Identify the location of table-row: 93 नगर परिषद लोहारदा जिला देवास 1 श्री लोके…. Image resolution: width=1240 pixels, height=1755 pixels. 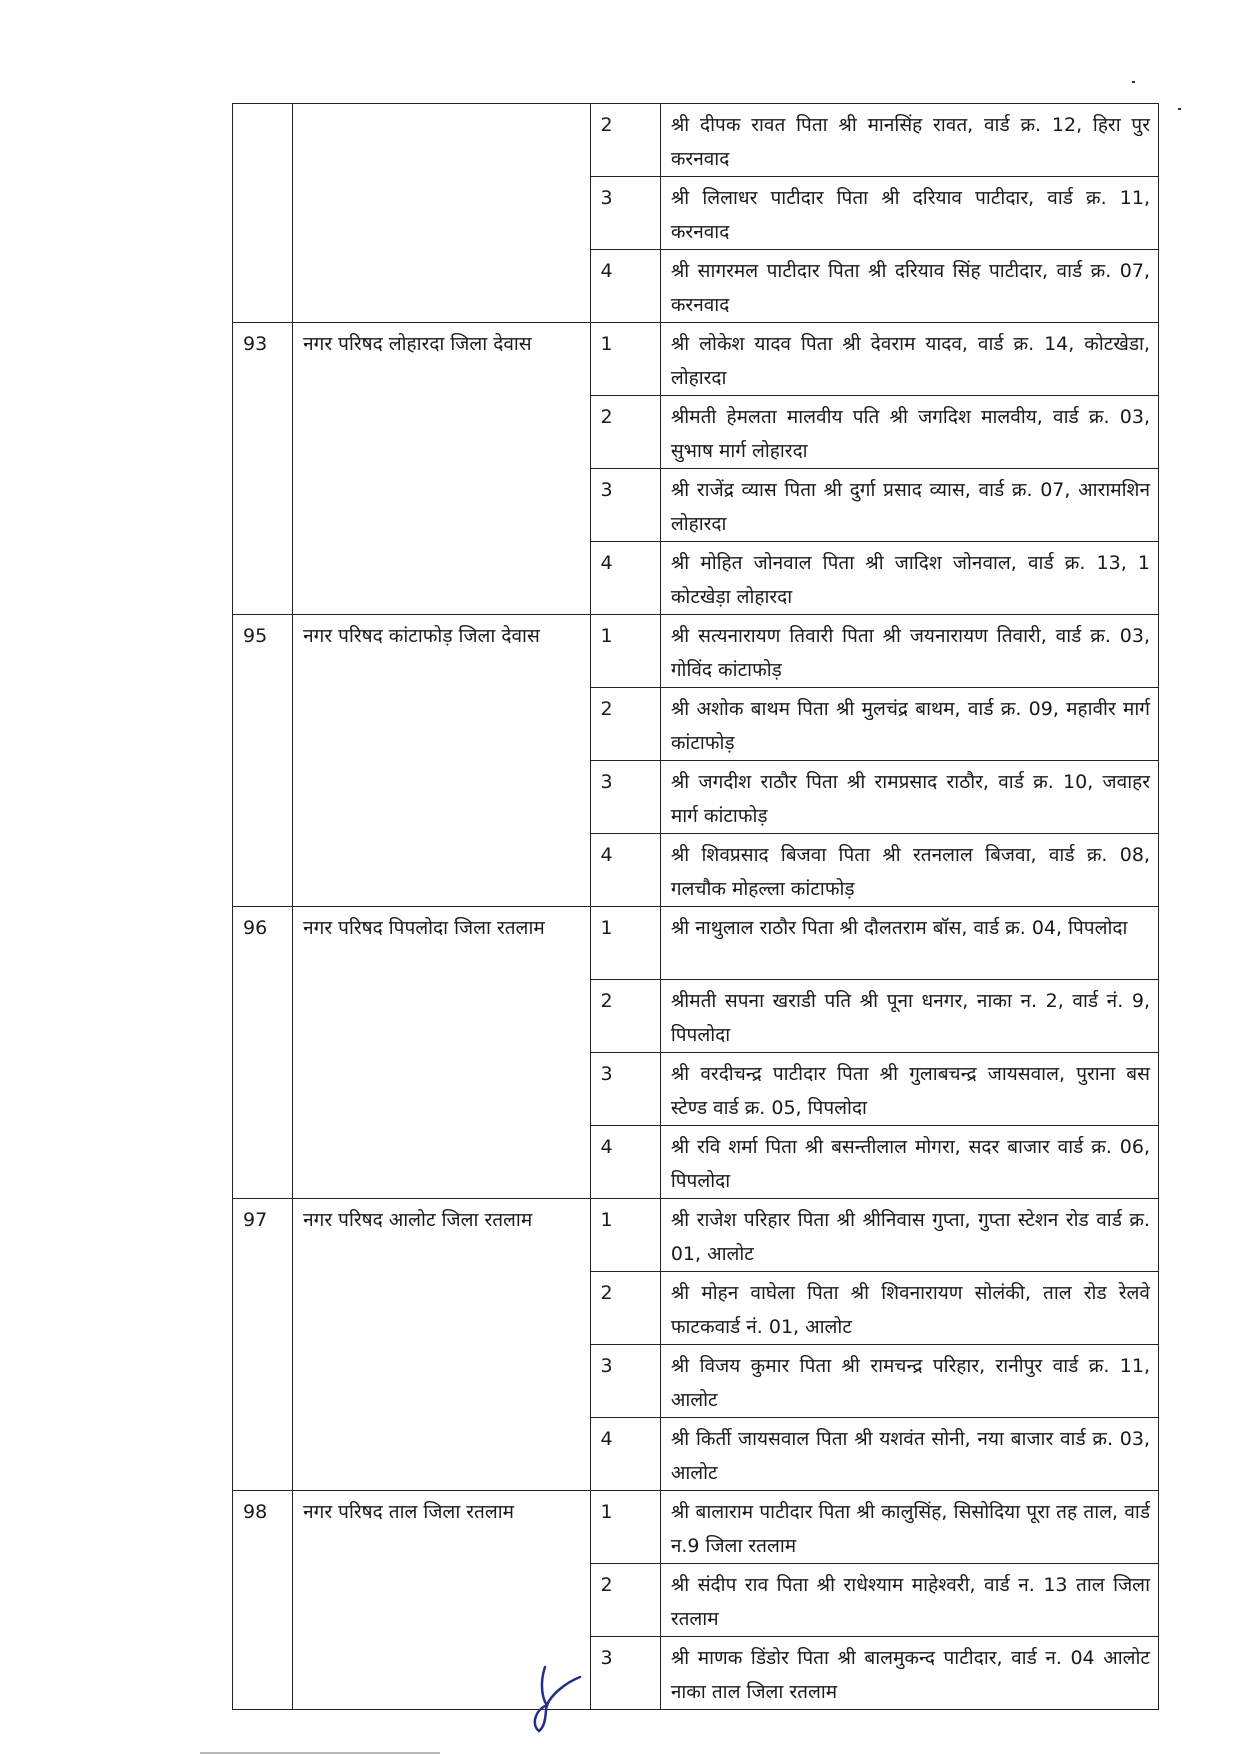
(695, 468).